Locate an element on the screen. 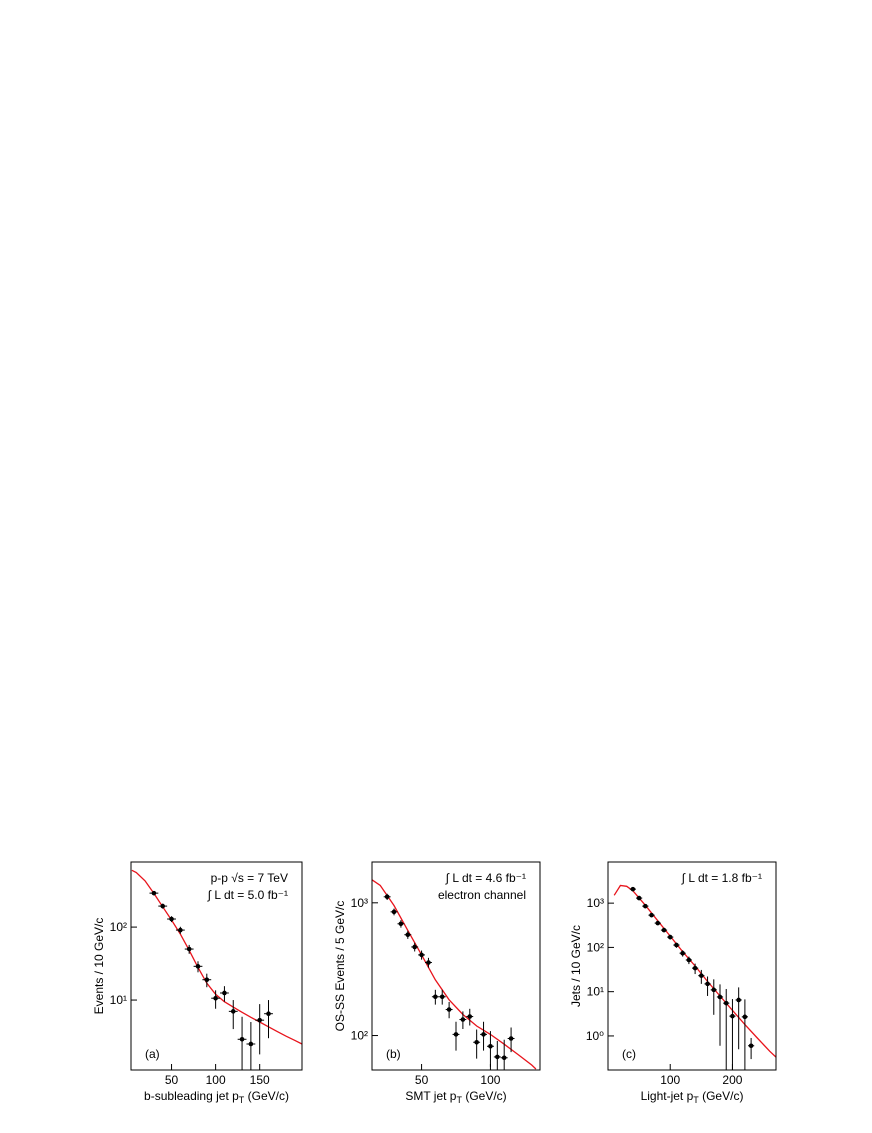 The width and height of the screenshot is (872, 1133). panel-label: (c) is located at coordinates (629, 1054).